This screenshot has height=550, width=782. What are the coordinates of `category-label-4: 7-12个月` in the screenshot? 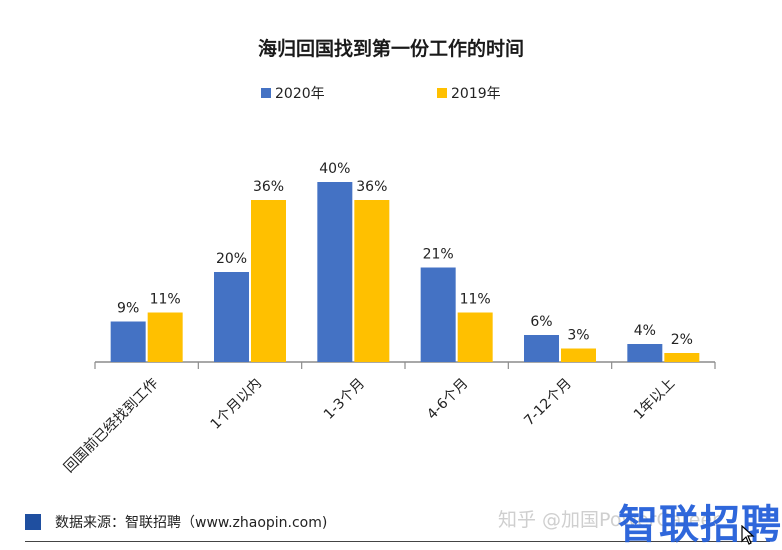 It's located at (548, 403).